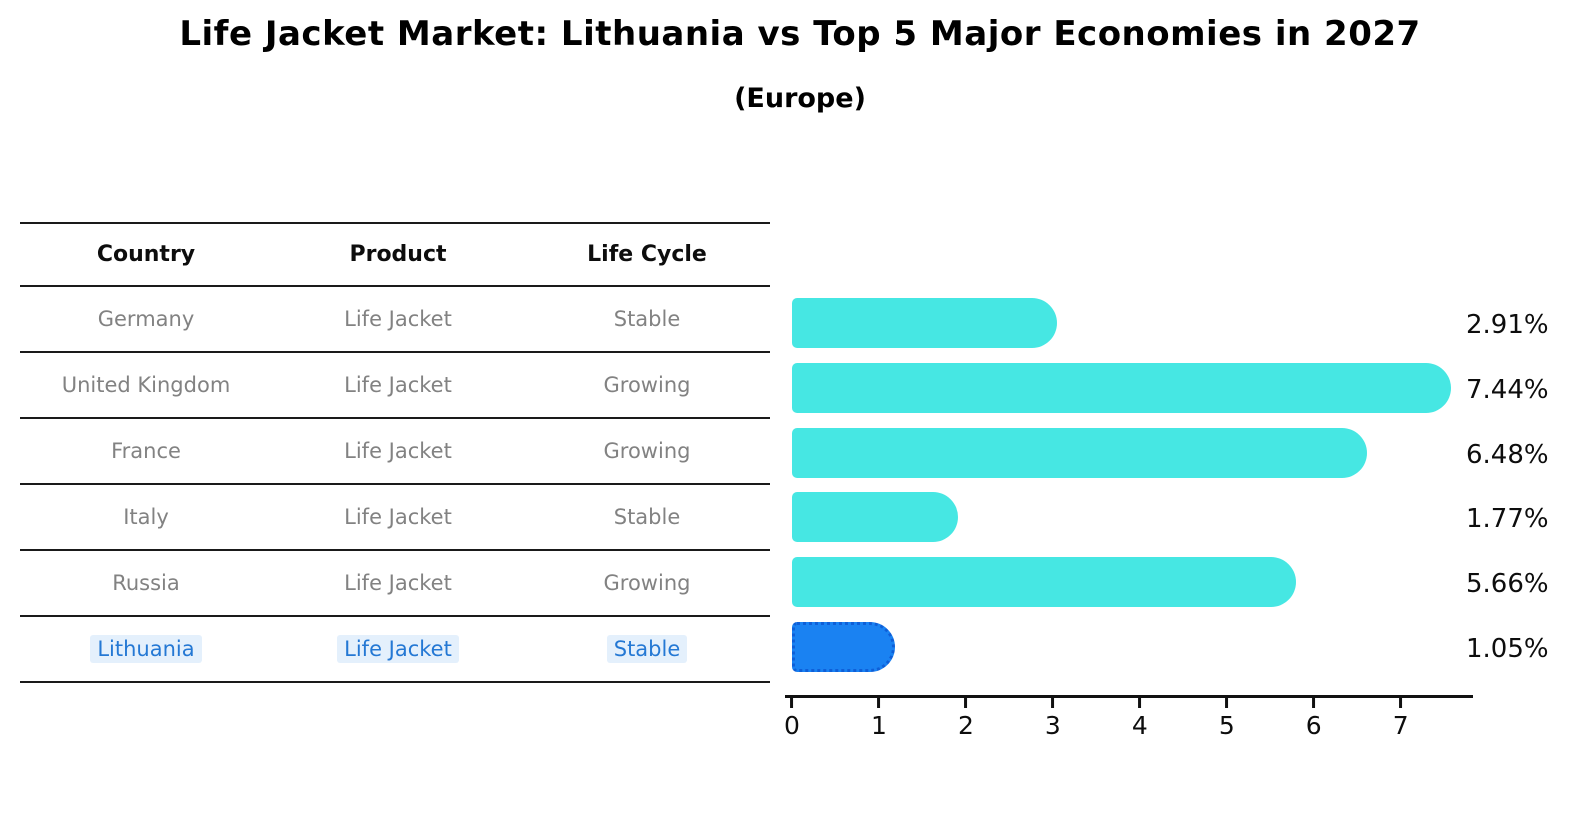 Image resolution: width=1586 pixels, height=823 pixels. Describe the element at coordinates (1044, 582) in the screenshot. I see `bar-russia` at that location.